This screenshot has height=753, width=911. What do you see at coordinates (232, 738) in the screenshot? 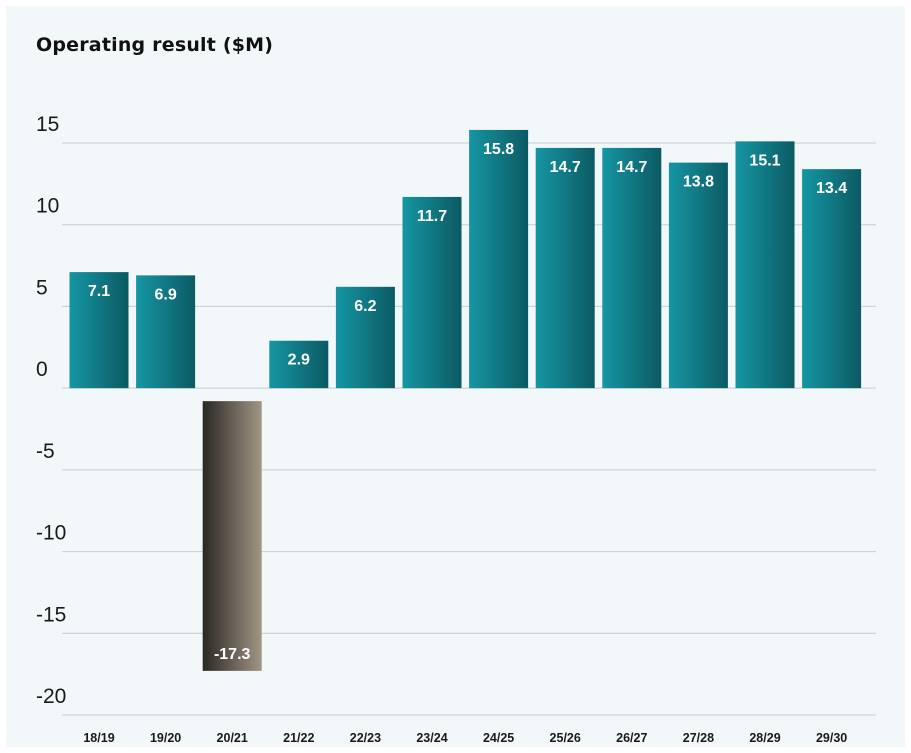
I see `x-tick-label: 20/21` at bounding box center [232, 738].